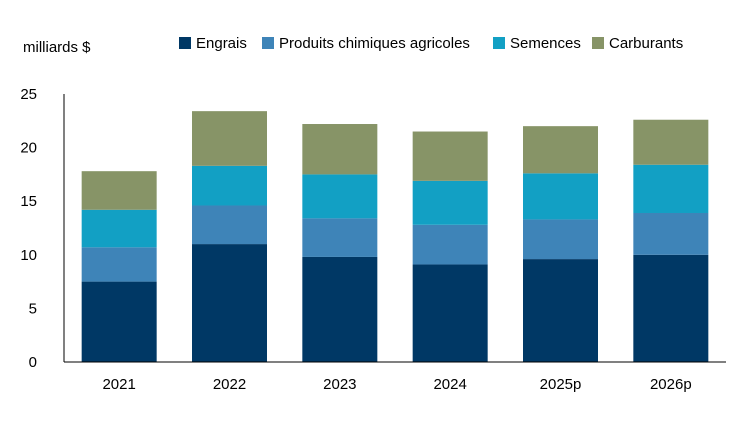 Image resolution: width=750 pixels, height=422 pixels. What do you see at coordinates (545, 43) in the screenshot?
I see `legend-label: Semences` at bounding box center [545, 43].